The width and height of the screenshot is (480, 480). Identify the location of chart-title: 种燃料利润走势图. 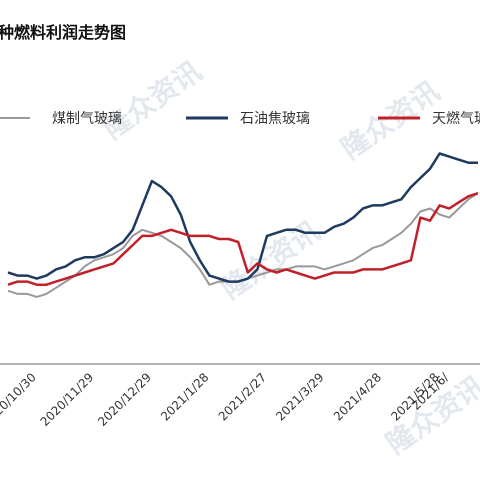
(63, 32).